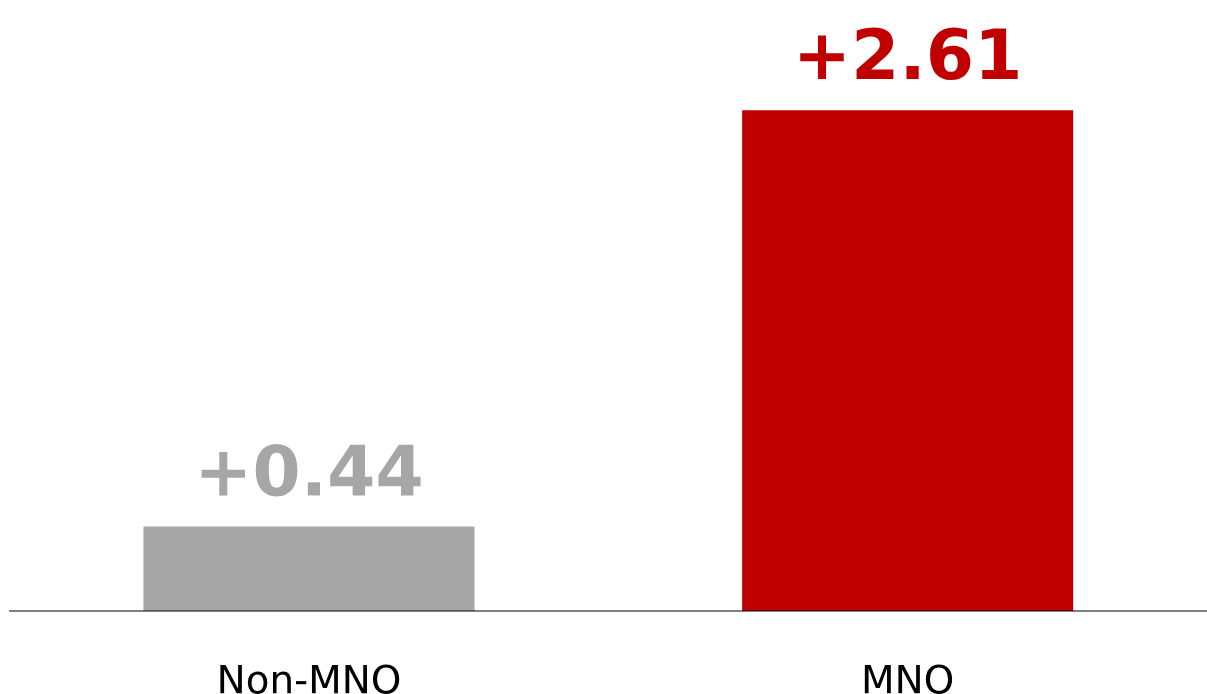  What do you see at coordinates (908, 679) in the screenshot?
I see `x-tick-label: MNO` at bounding box center [908, 679].